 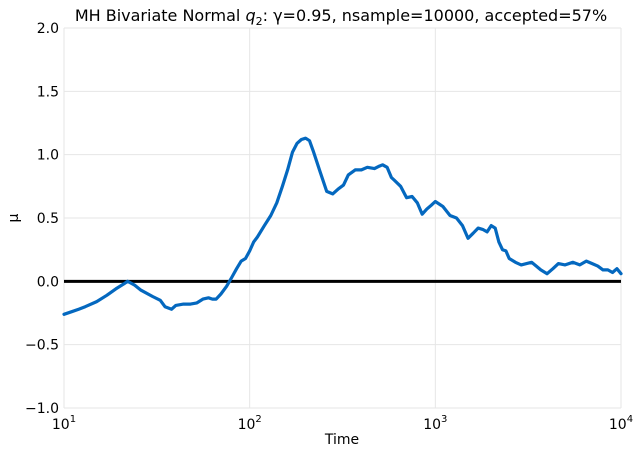 What do you see at coordinates (435, 423) in the screenshot?
I see `x-tick-label: 10³` at bounding box center [435, 423].